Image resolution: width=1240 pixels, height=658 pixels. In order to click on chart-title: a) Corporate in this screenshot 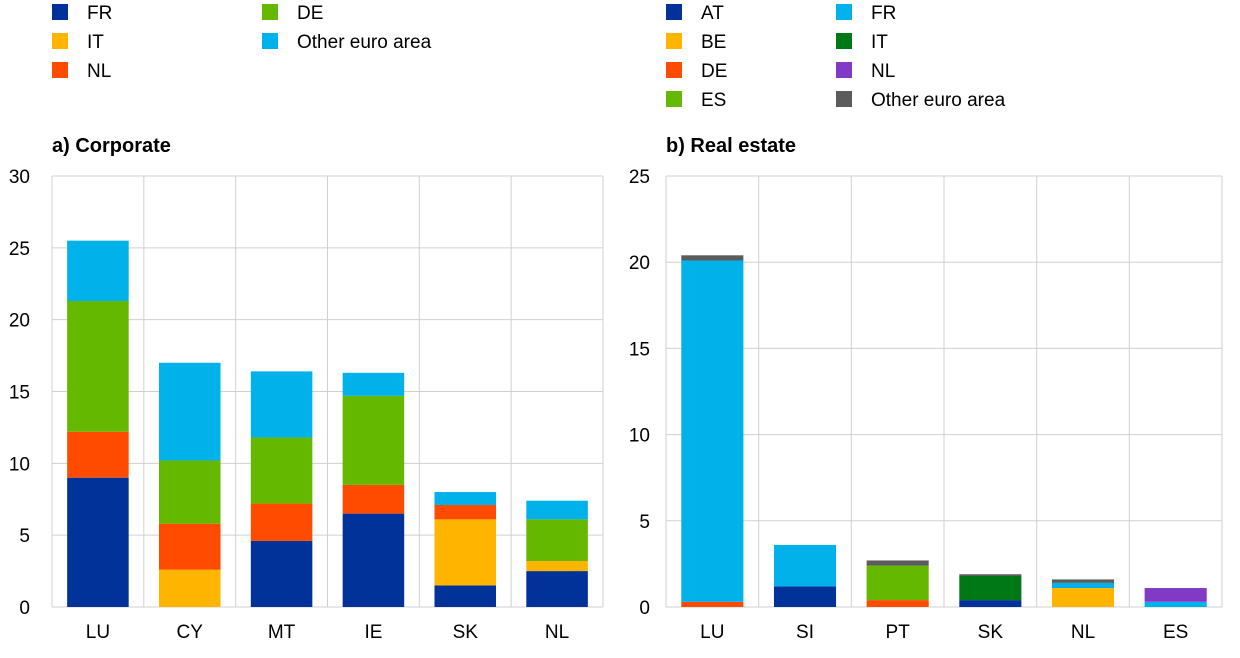, I will do `click(111, 146)`.